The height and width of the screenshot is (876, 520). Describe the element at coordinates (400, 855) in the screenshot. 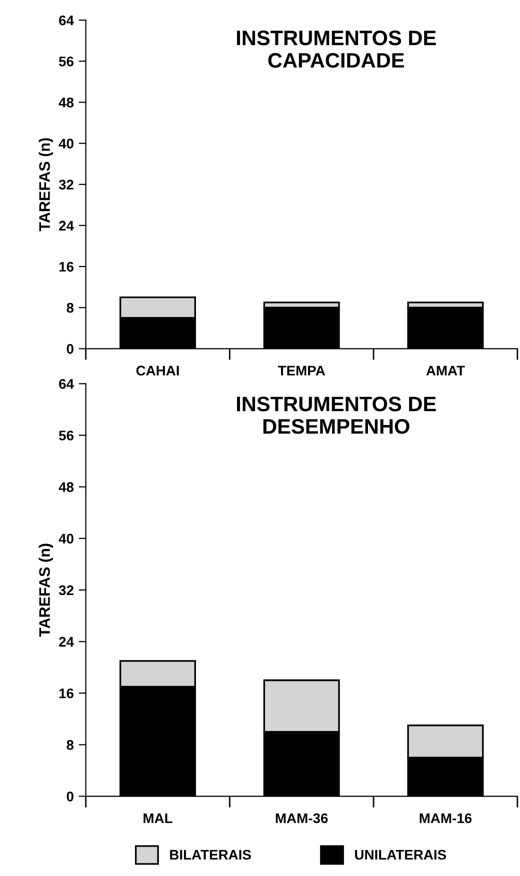

I see `legend-label: UNILATERAIS` at that location.